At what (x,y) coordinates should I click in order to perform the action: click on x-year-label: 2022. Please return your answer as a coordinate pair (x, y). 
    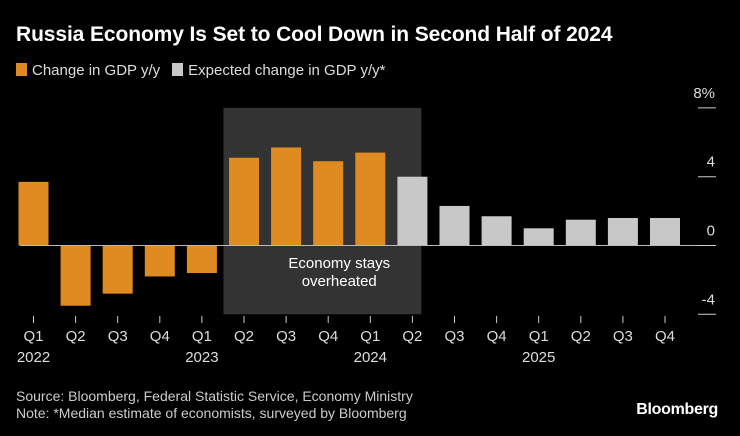
    Looking at the image, I should click on (33, 357).